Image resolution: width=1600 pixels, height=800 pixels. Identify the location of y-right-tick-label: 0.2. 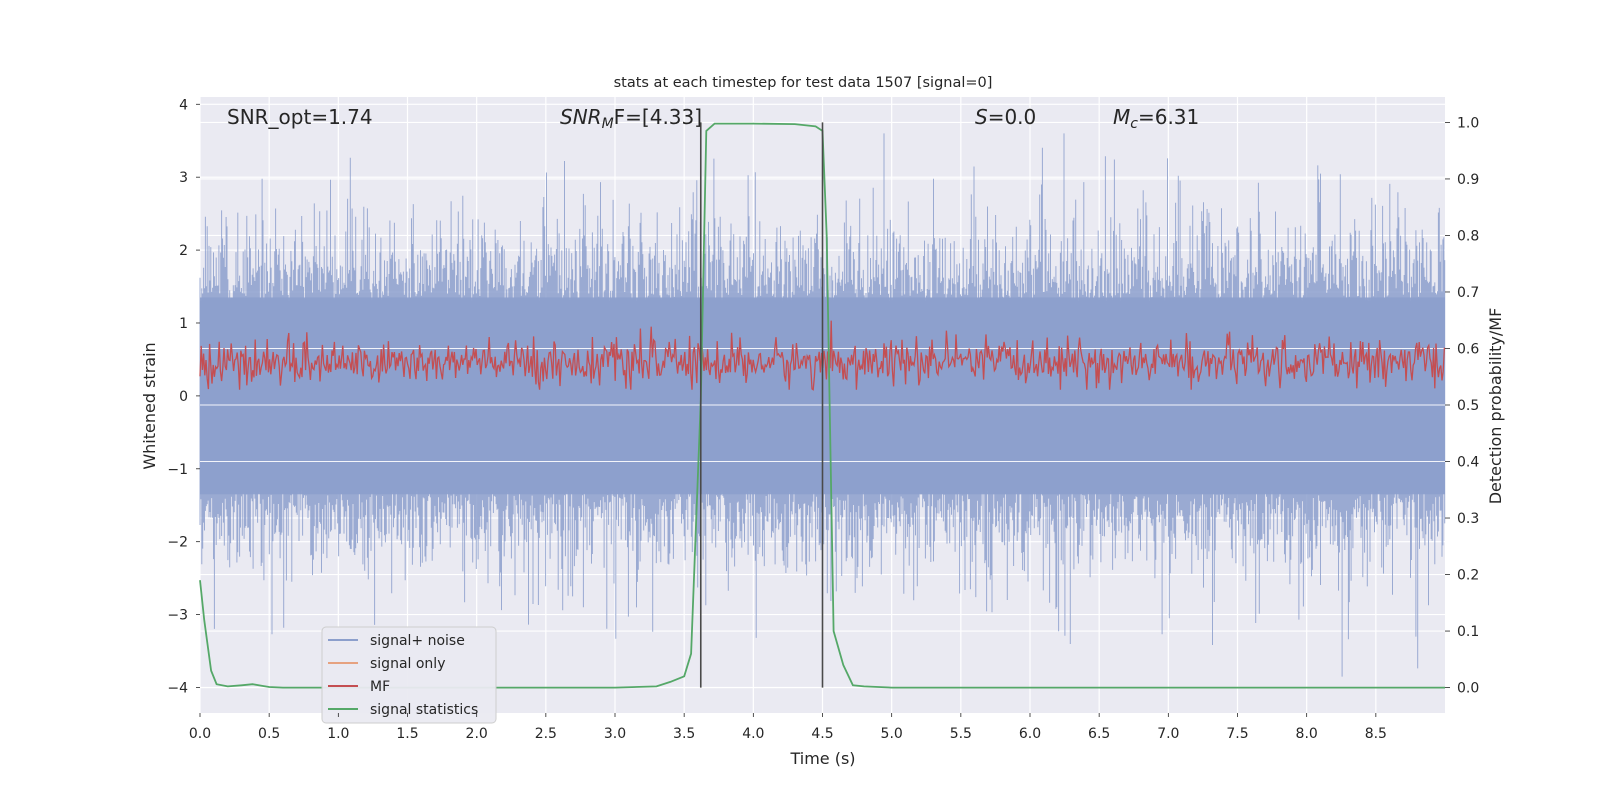
(1468, 576).